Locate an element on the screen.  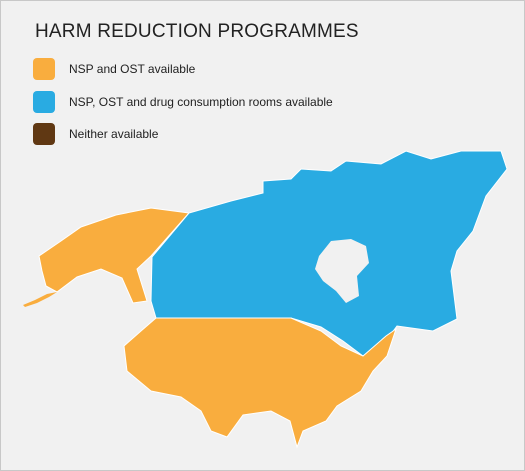
alaska is located at coordinates (114, 255).